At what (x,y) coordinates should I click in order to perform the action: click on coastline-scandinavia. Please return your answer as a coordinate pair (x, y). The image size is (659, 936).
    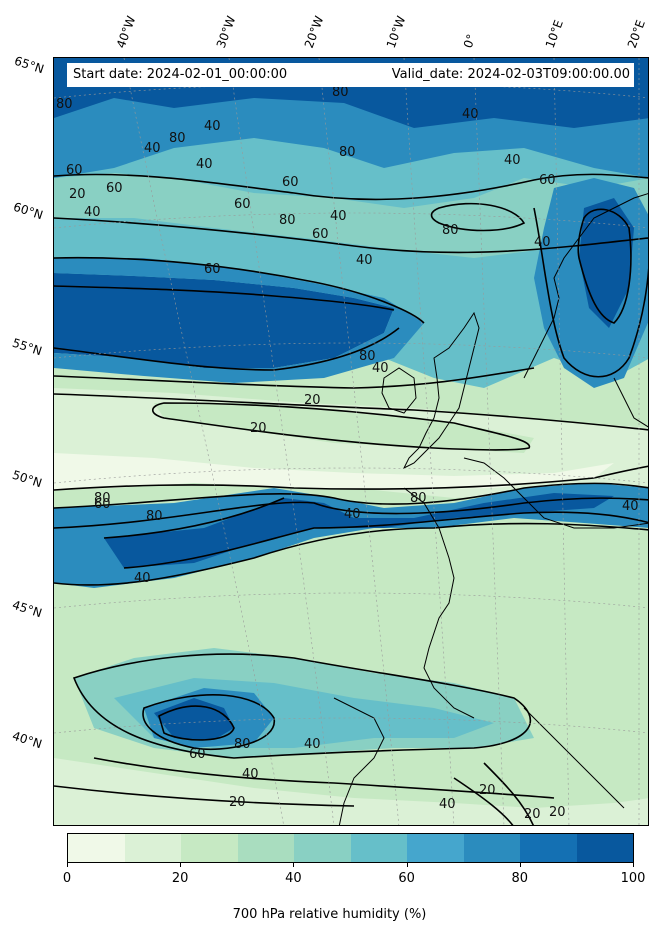
    Looking at the image, I should click on (585, 286).